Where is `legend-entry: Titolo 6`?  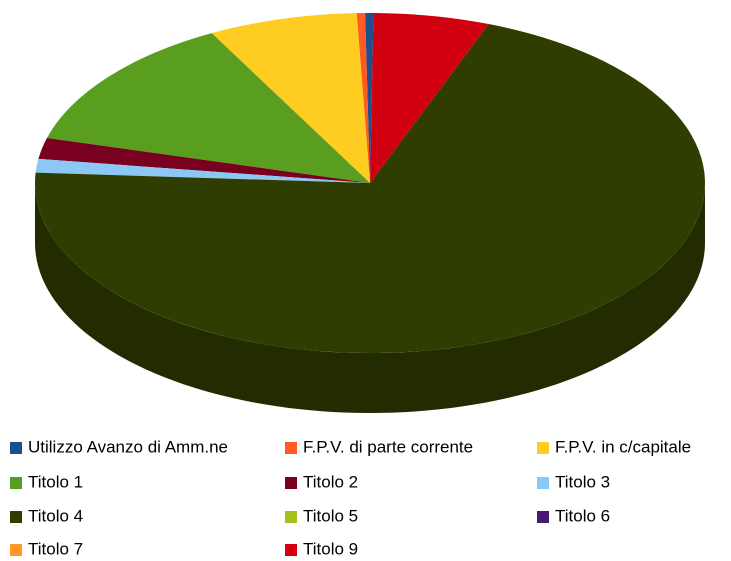
legend-entry: Titolo 6 is located at coordinates (573, 515).